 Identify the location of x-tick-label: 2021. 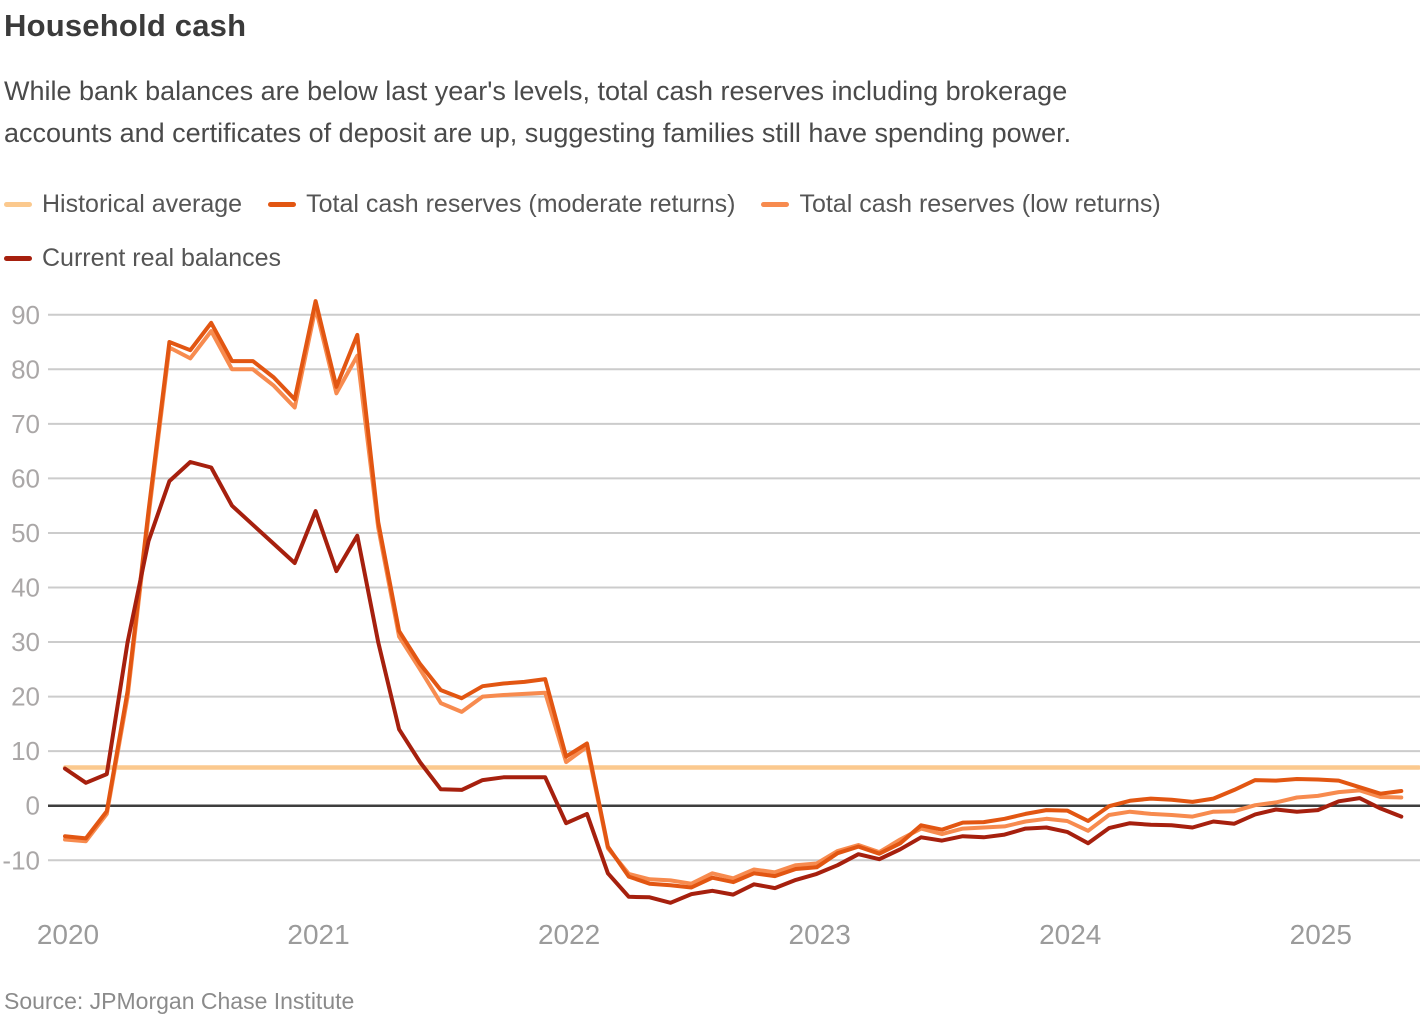
(318, 934).